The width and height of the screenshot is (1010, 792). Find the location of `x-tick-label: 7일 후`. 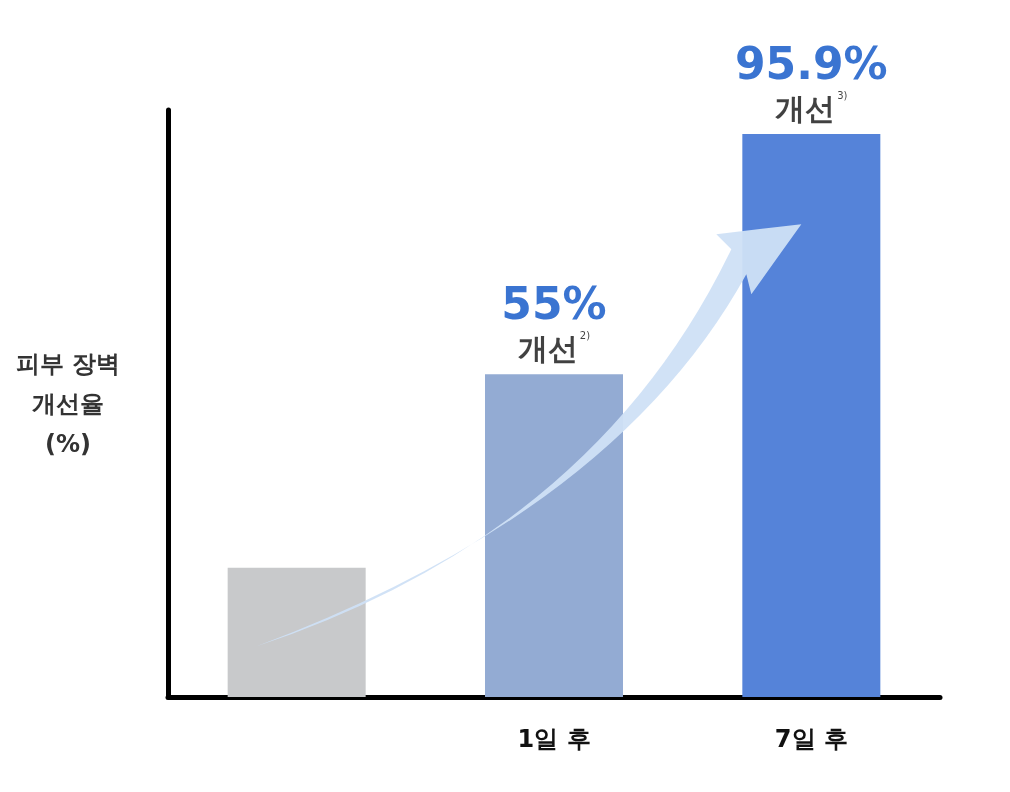

x-tick-label: 7일 후 is located at coordinates (811, 739).